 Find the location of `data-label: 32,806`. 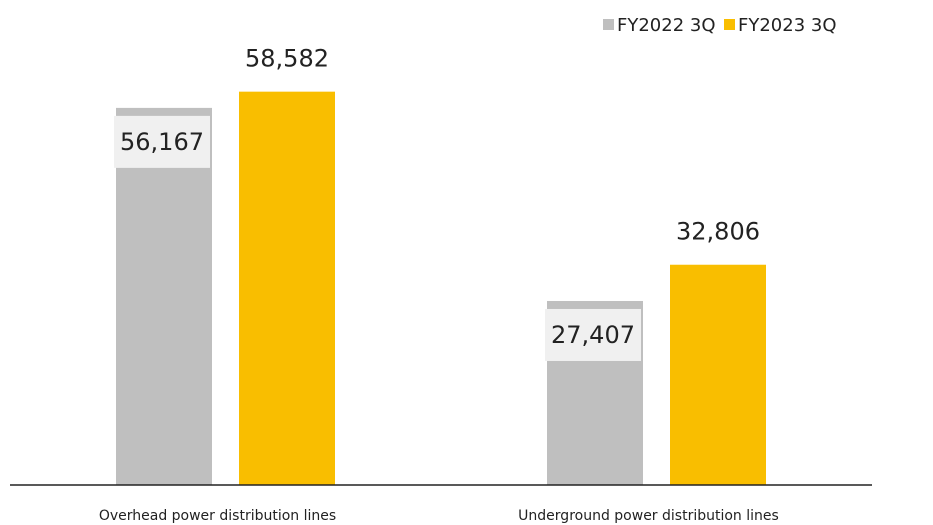

data-label: 32,806 is located at coordinates (718, 232).